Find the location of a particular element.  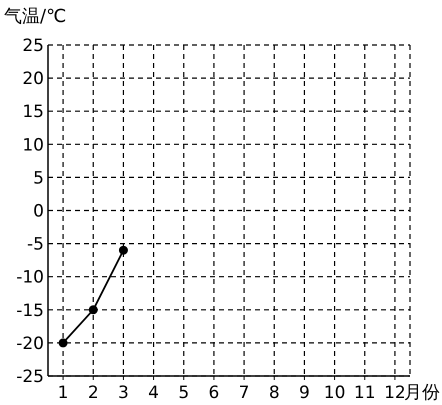

x-tick-label: 2 is located at coordinates (93, 393).